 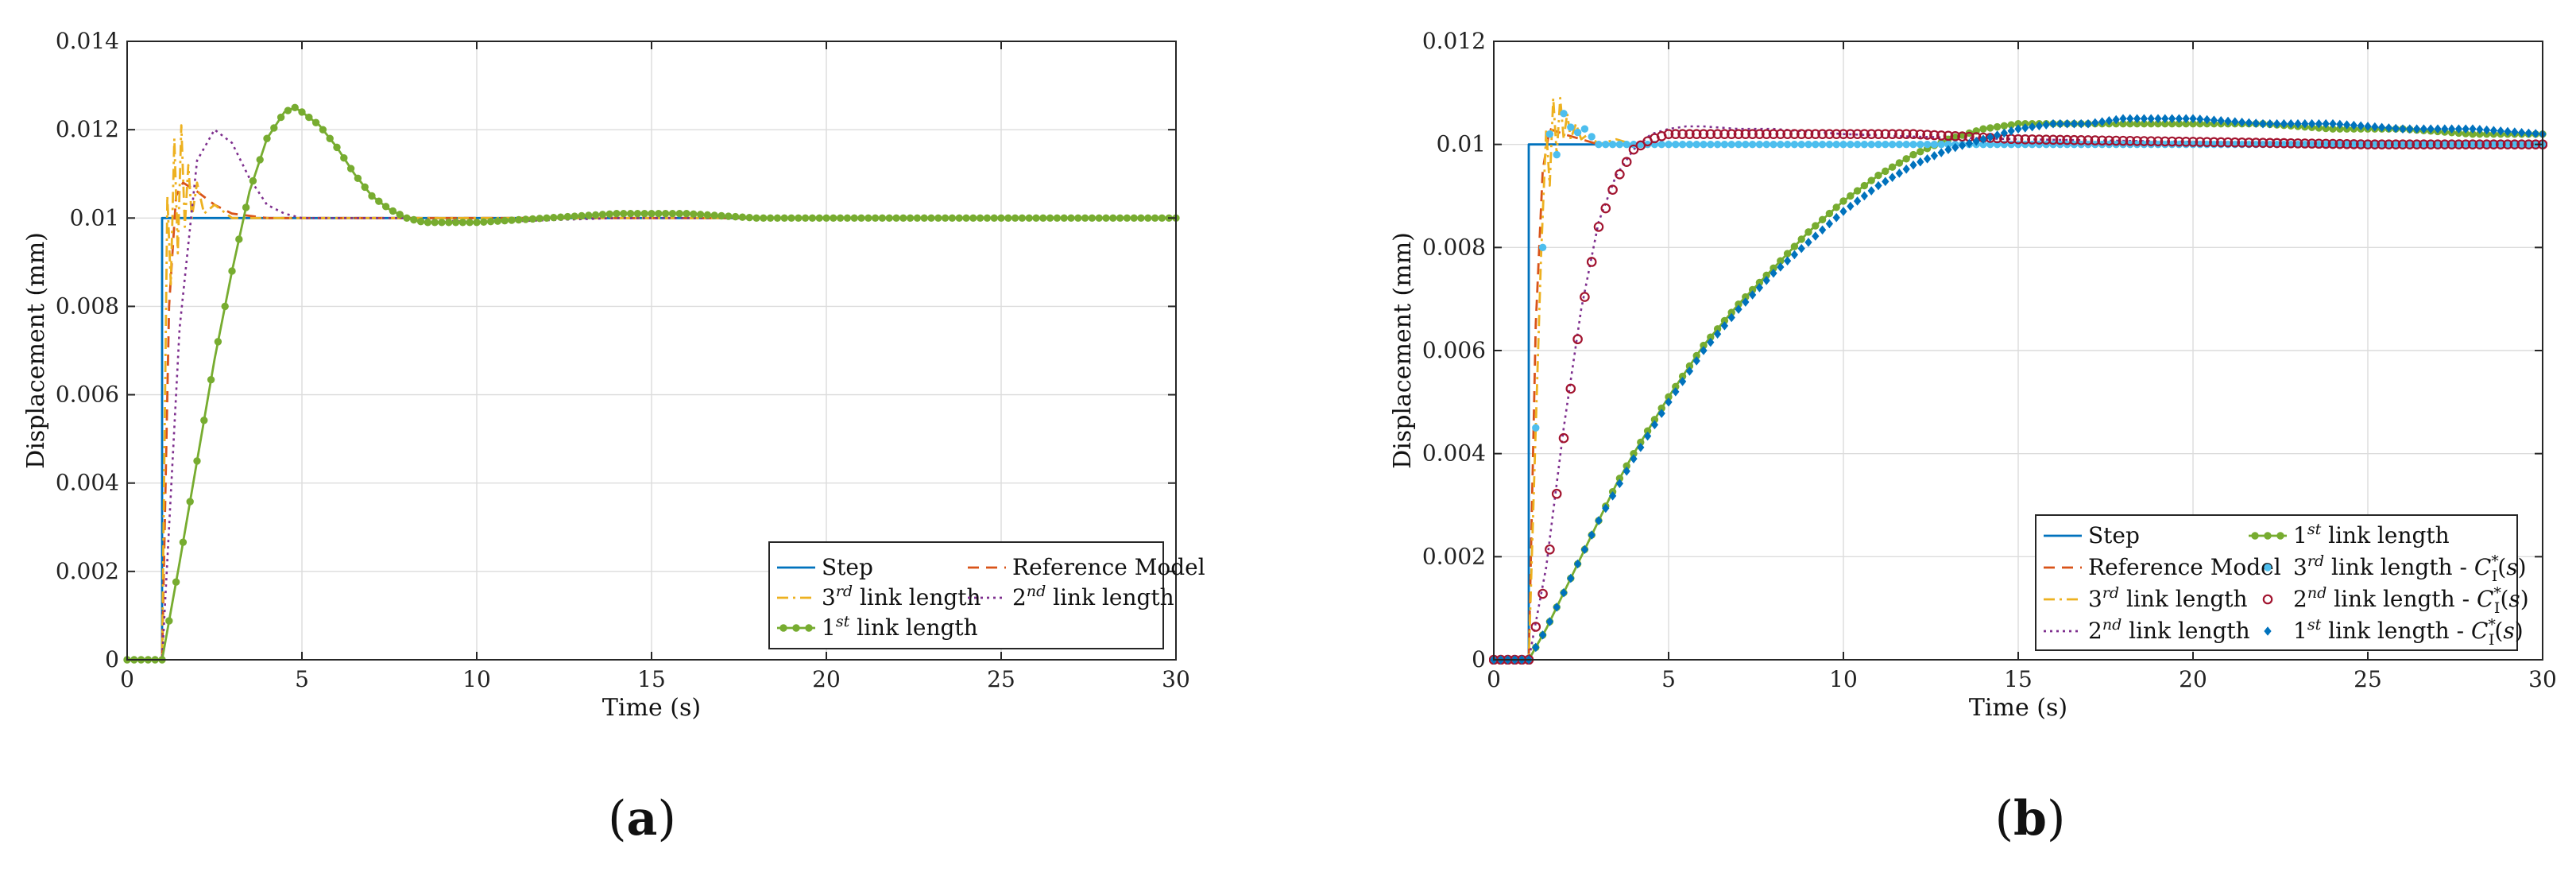 I want to click on legend-entry-3rd-link-length: 3rd link length, so click(x=879, y=596).